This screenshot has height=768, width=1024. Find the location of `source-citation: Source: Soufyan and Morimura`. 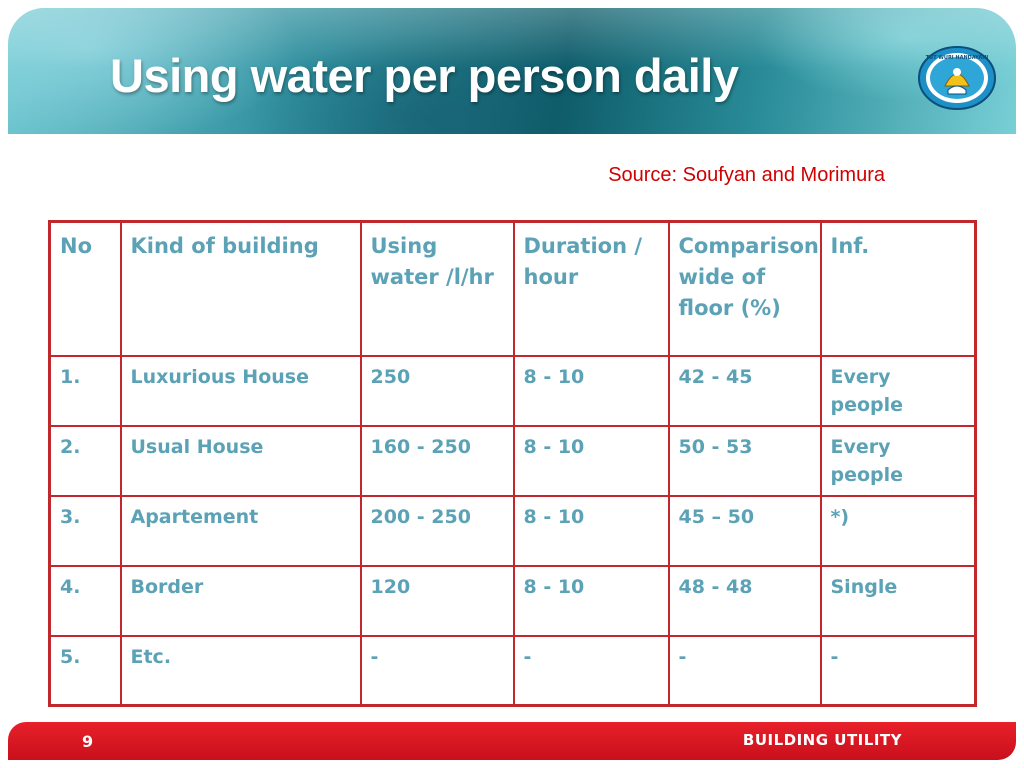

source-citation: Source: Soufyan and Morimura is located at coordinates (746, 175).